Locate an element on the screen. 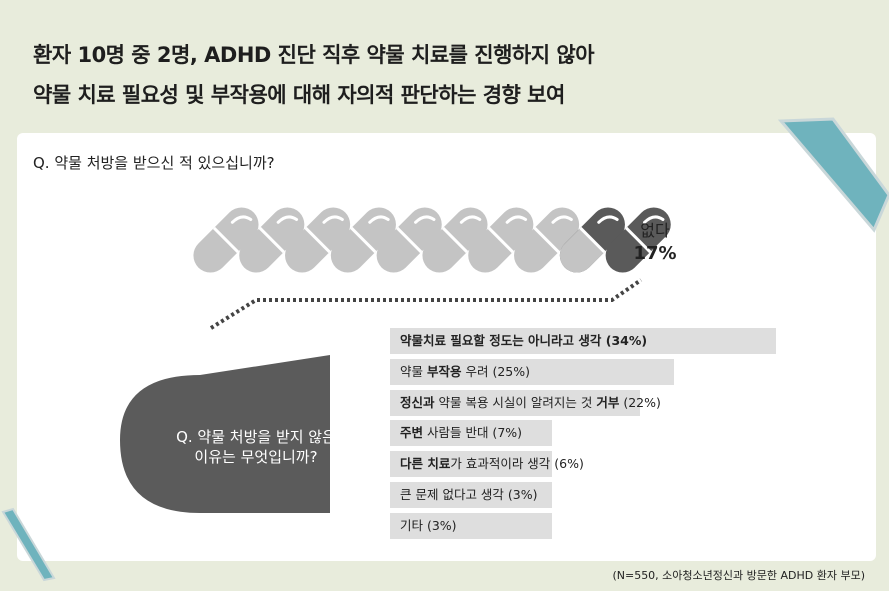 This screenshot has width=889, height=591. teal-ribbon-top-right is located at coordinates (833, 175).